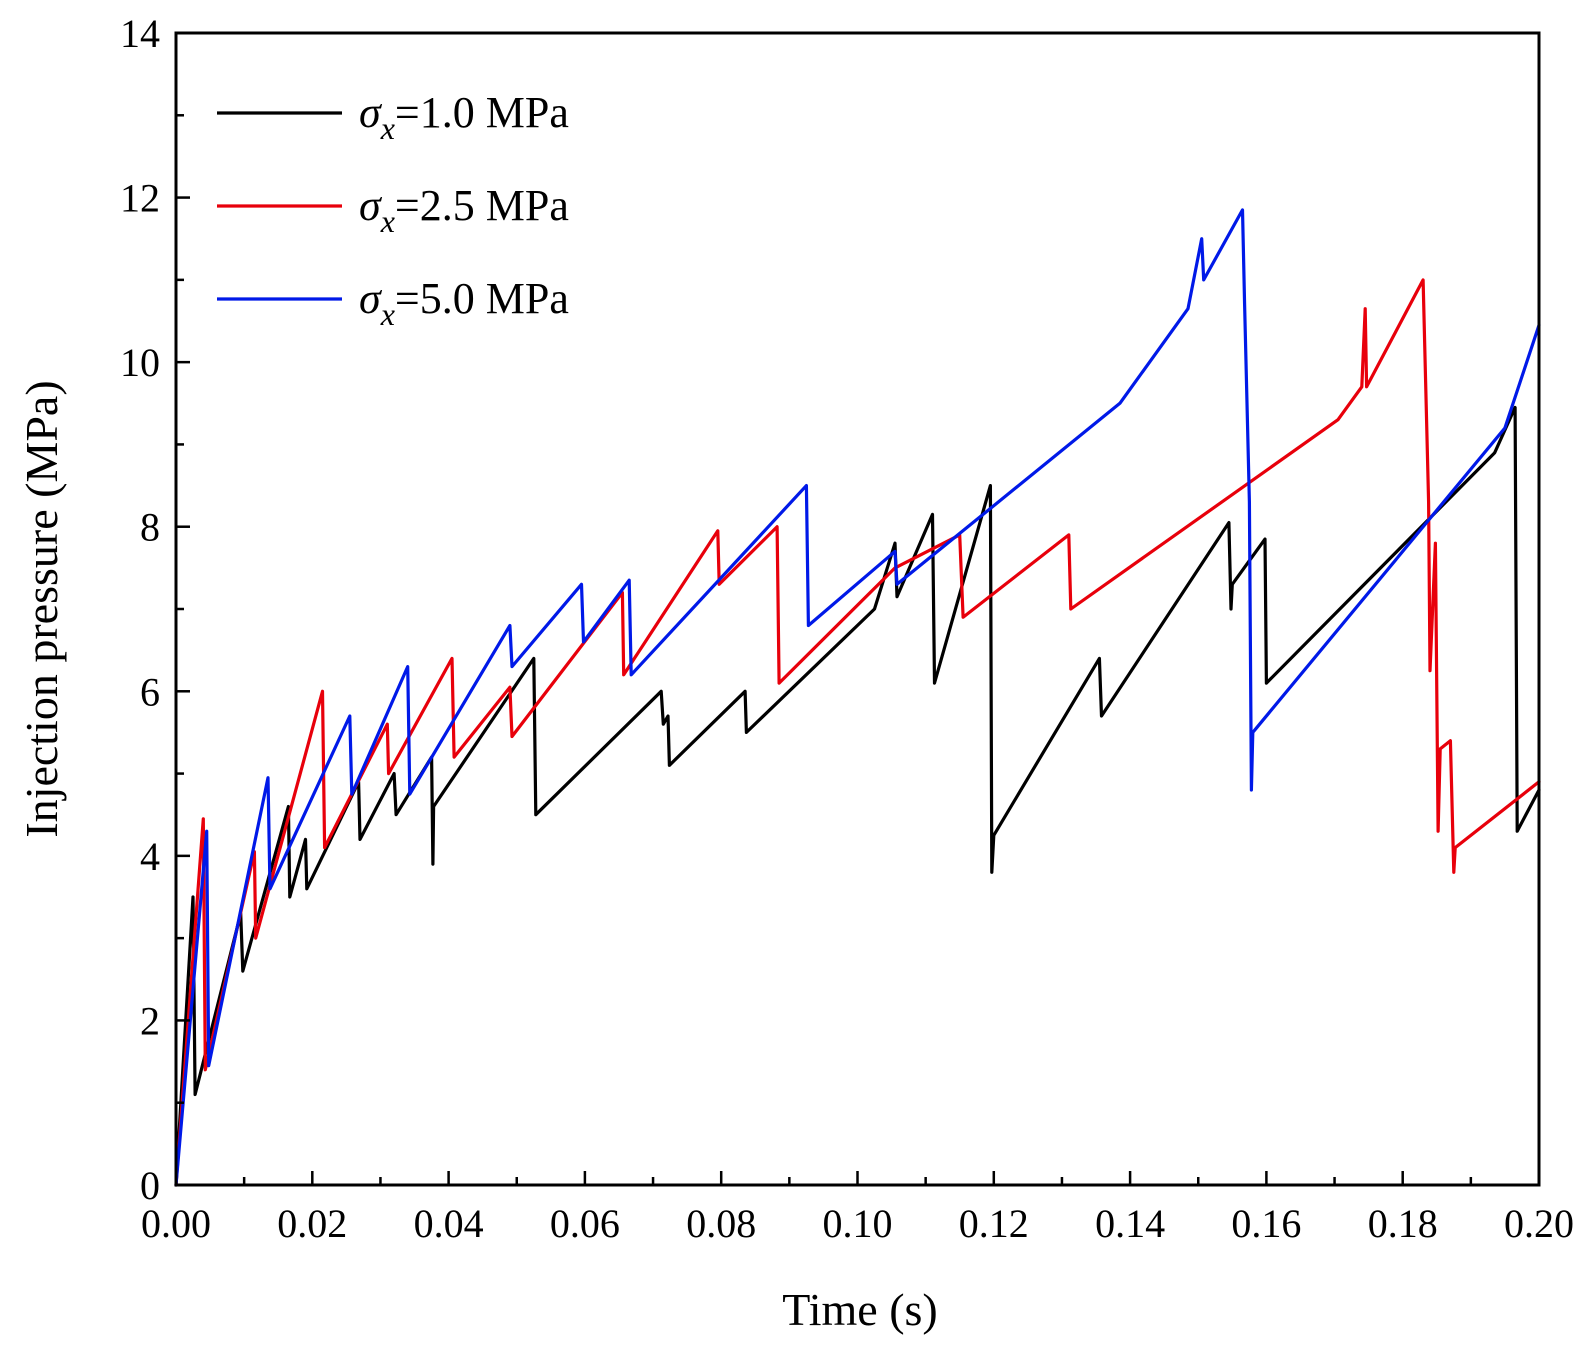 The image size is (1590, 1361). I want to click on x-tick-label: 0.02, so click(312, 1223).